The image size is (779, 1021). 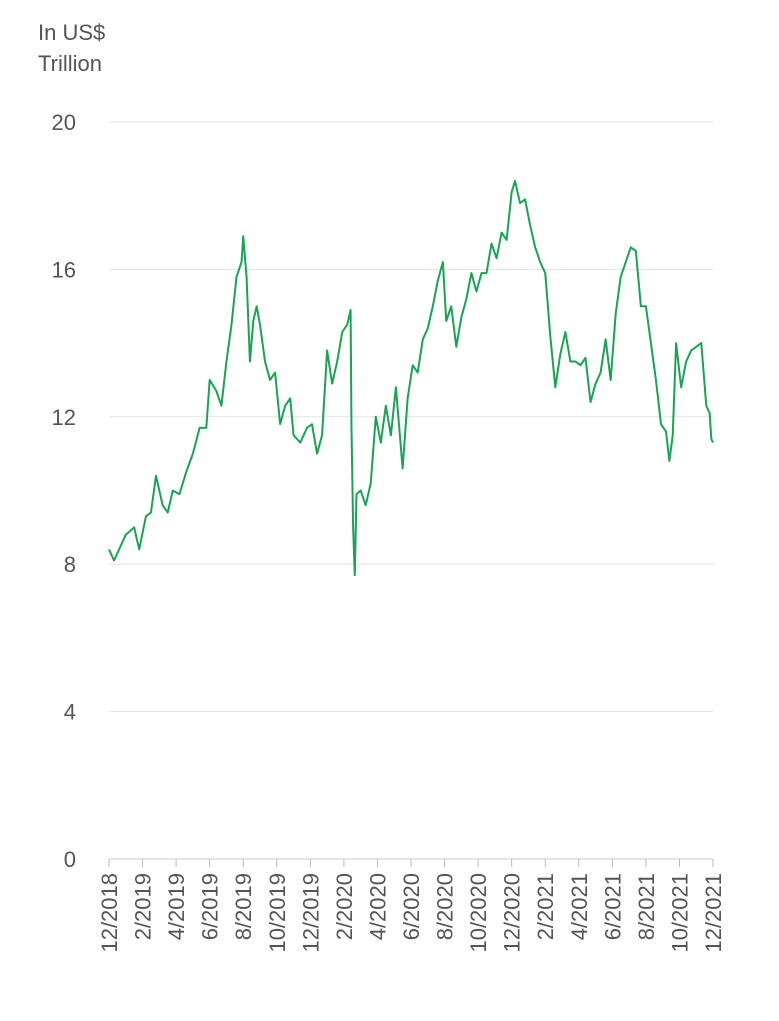 I want to click on x-tick-label: 4/2021, so click(x=579, y=906).